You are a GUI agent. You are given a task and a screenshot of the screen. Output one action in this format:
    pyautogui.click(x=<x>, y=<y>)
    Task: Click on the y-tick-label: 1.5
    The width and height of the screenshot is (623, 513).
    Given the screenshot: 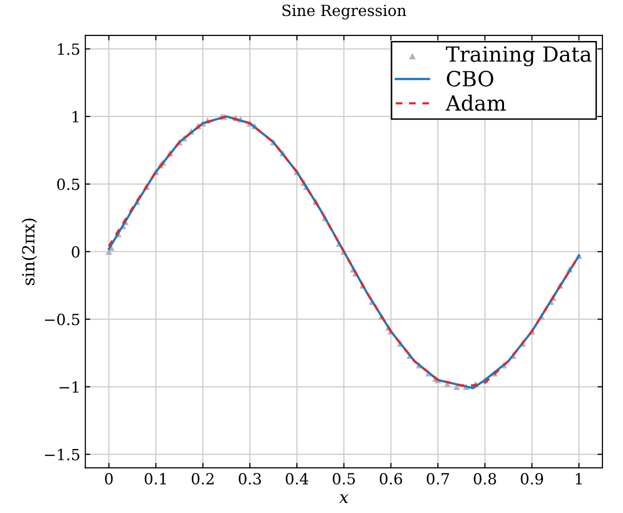 What is the action you would take?
    pyautogui.click(x=69, y=49)
    